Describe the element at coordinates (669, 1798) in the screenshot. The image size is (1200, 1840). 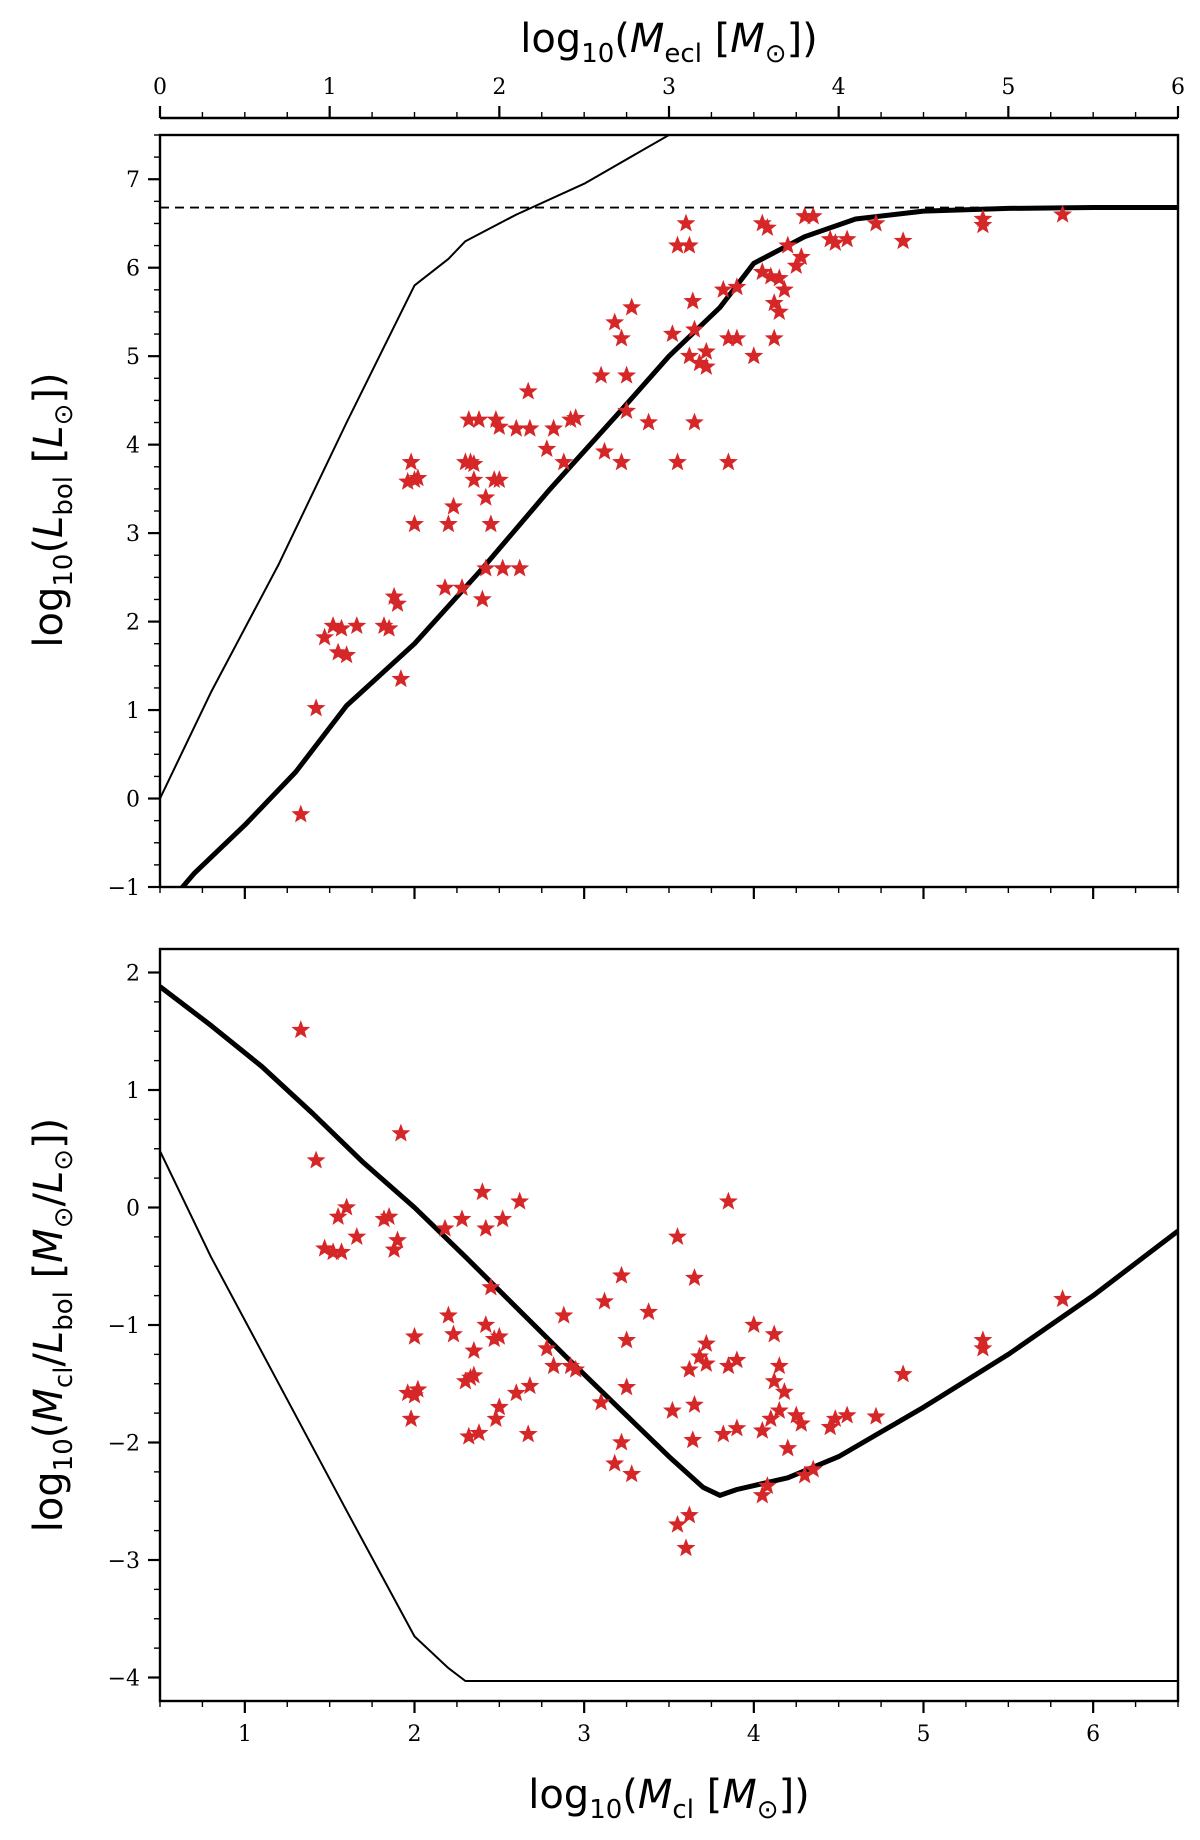
I see `bottom-x-axis-label: log10(Mcl [M⊙])` at that location.